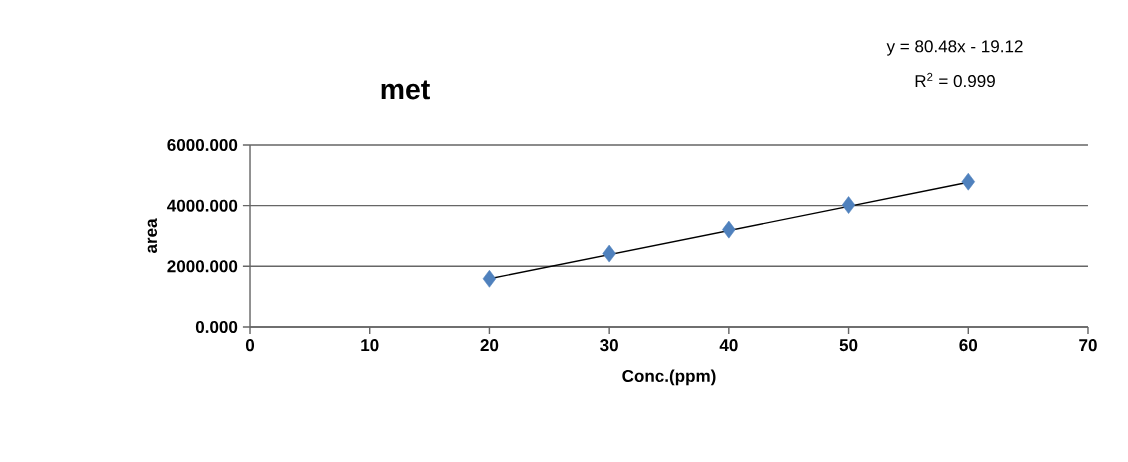 The height and width of the screenshot is (462, 1128). I want to click on x-tick-label: 60, so click(968, 345).